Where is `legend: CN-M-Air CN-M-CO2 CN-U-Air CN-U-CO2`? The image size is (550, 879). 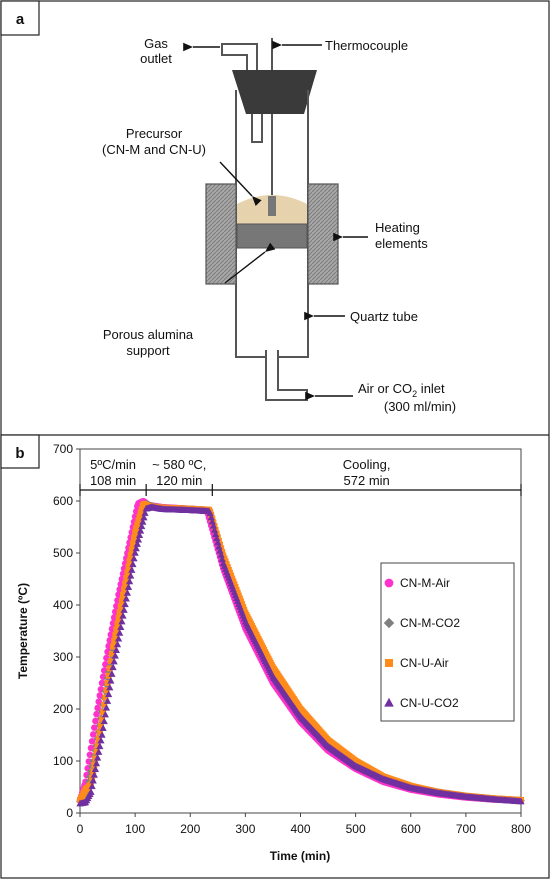
legend: CN-M-Air CN-M-CO2 CN-U-Air CN-U-CO2 is located at coordinates (447, 642).